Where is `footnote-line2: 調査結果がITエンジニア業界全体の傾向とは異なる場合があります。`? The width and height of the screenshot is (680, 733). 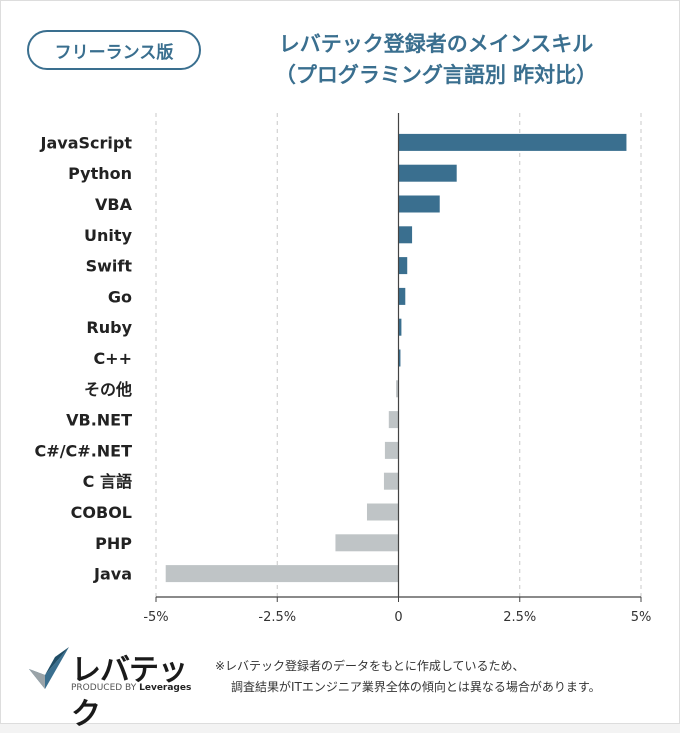 footnote-line2: 調査結果がITエンジニア業界全体の傾向とは異なる場合があります。 is located at coordinates (416, 687).